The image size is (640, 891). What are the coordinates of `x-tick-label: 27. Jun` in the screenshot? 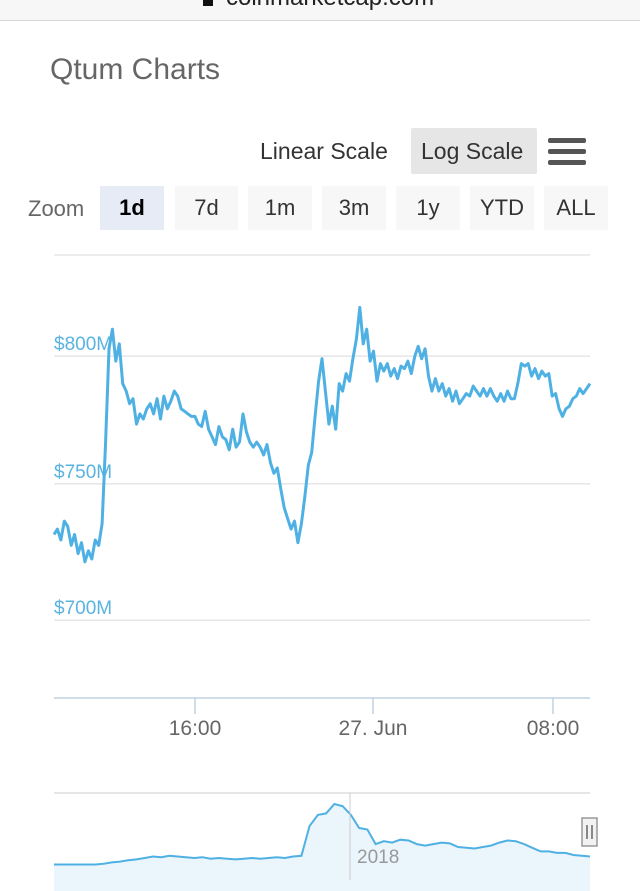 It's located at (373, 728).